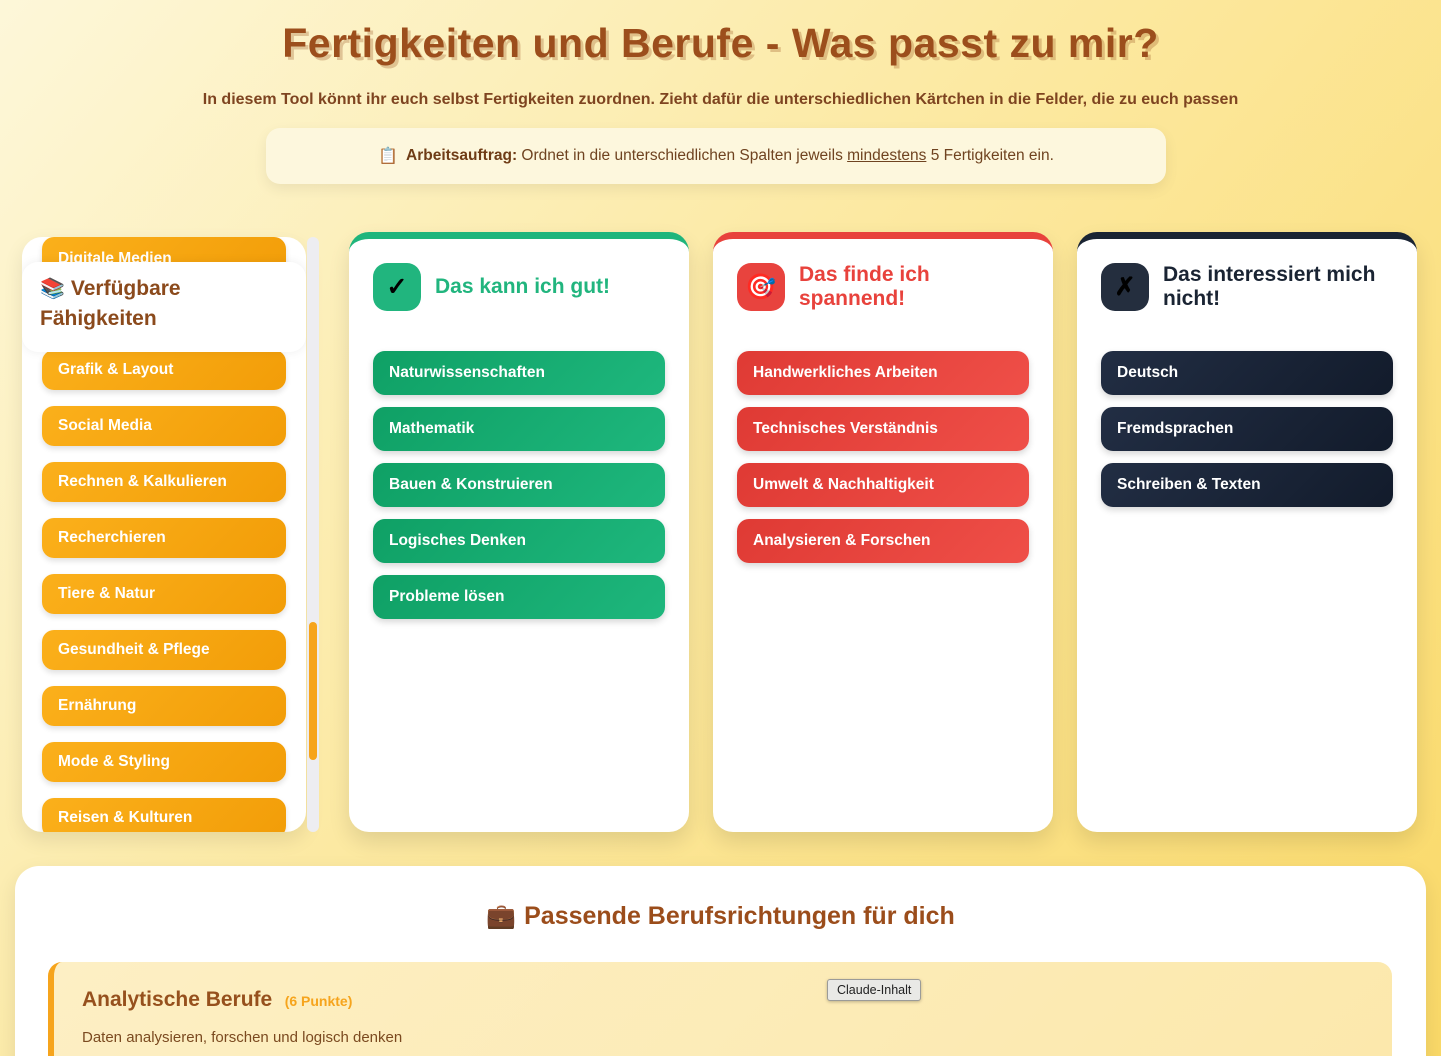 This screenshot has height=1056, width=1441. What do you see at coordinates (164, 706) in the screenshot?
I see `skill-card: Ernährung` at bounding box center [164, 706].